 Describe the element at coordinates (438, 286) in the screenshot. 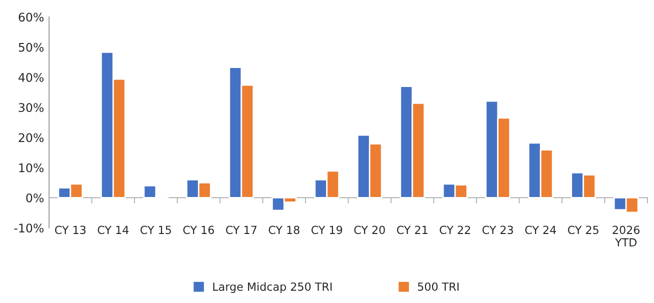

I see `legend-label: 500 TRI` at that location.